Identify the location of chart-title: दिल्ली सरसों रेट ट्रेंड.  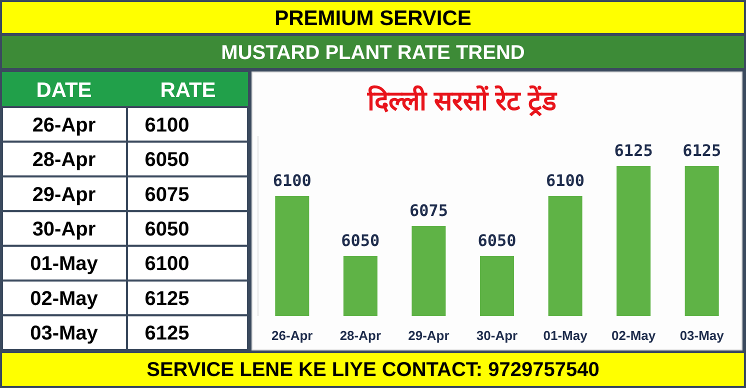
(462, 101).